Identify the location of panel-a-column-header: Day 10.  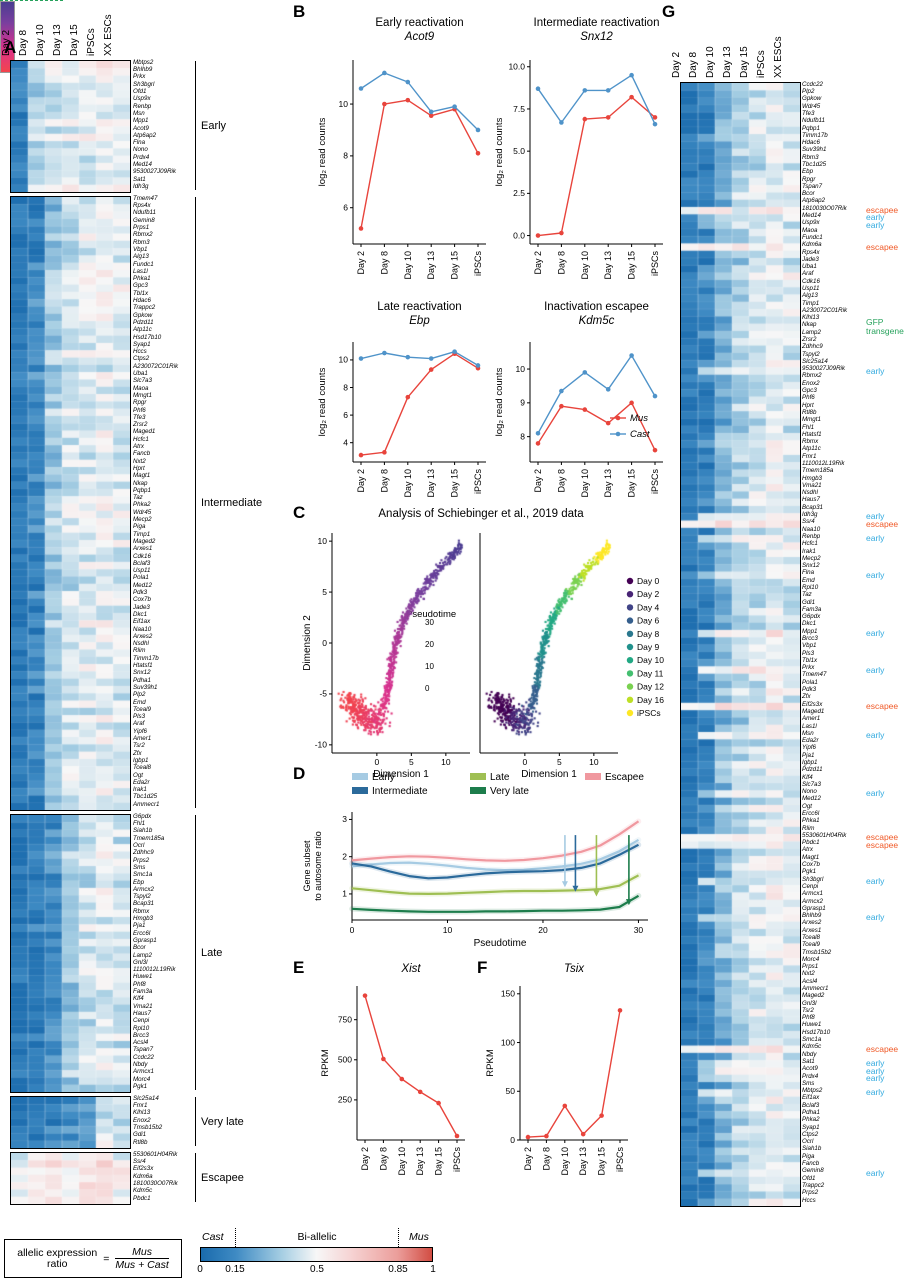
(40, 40).